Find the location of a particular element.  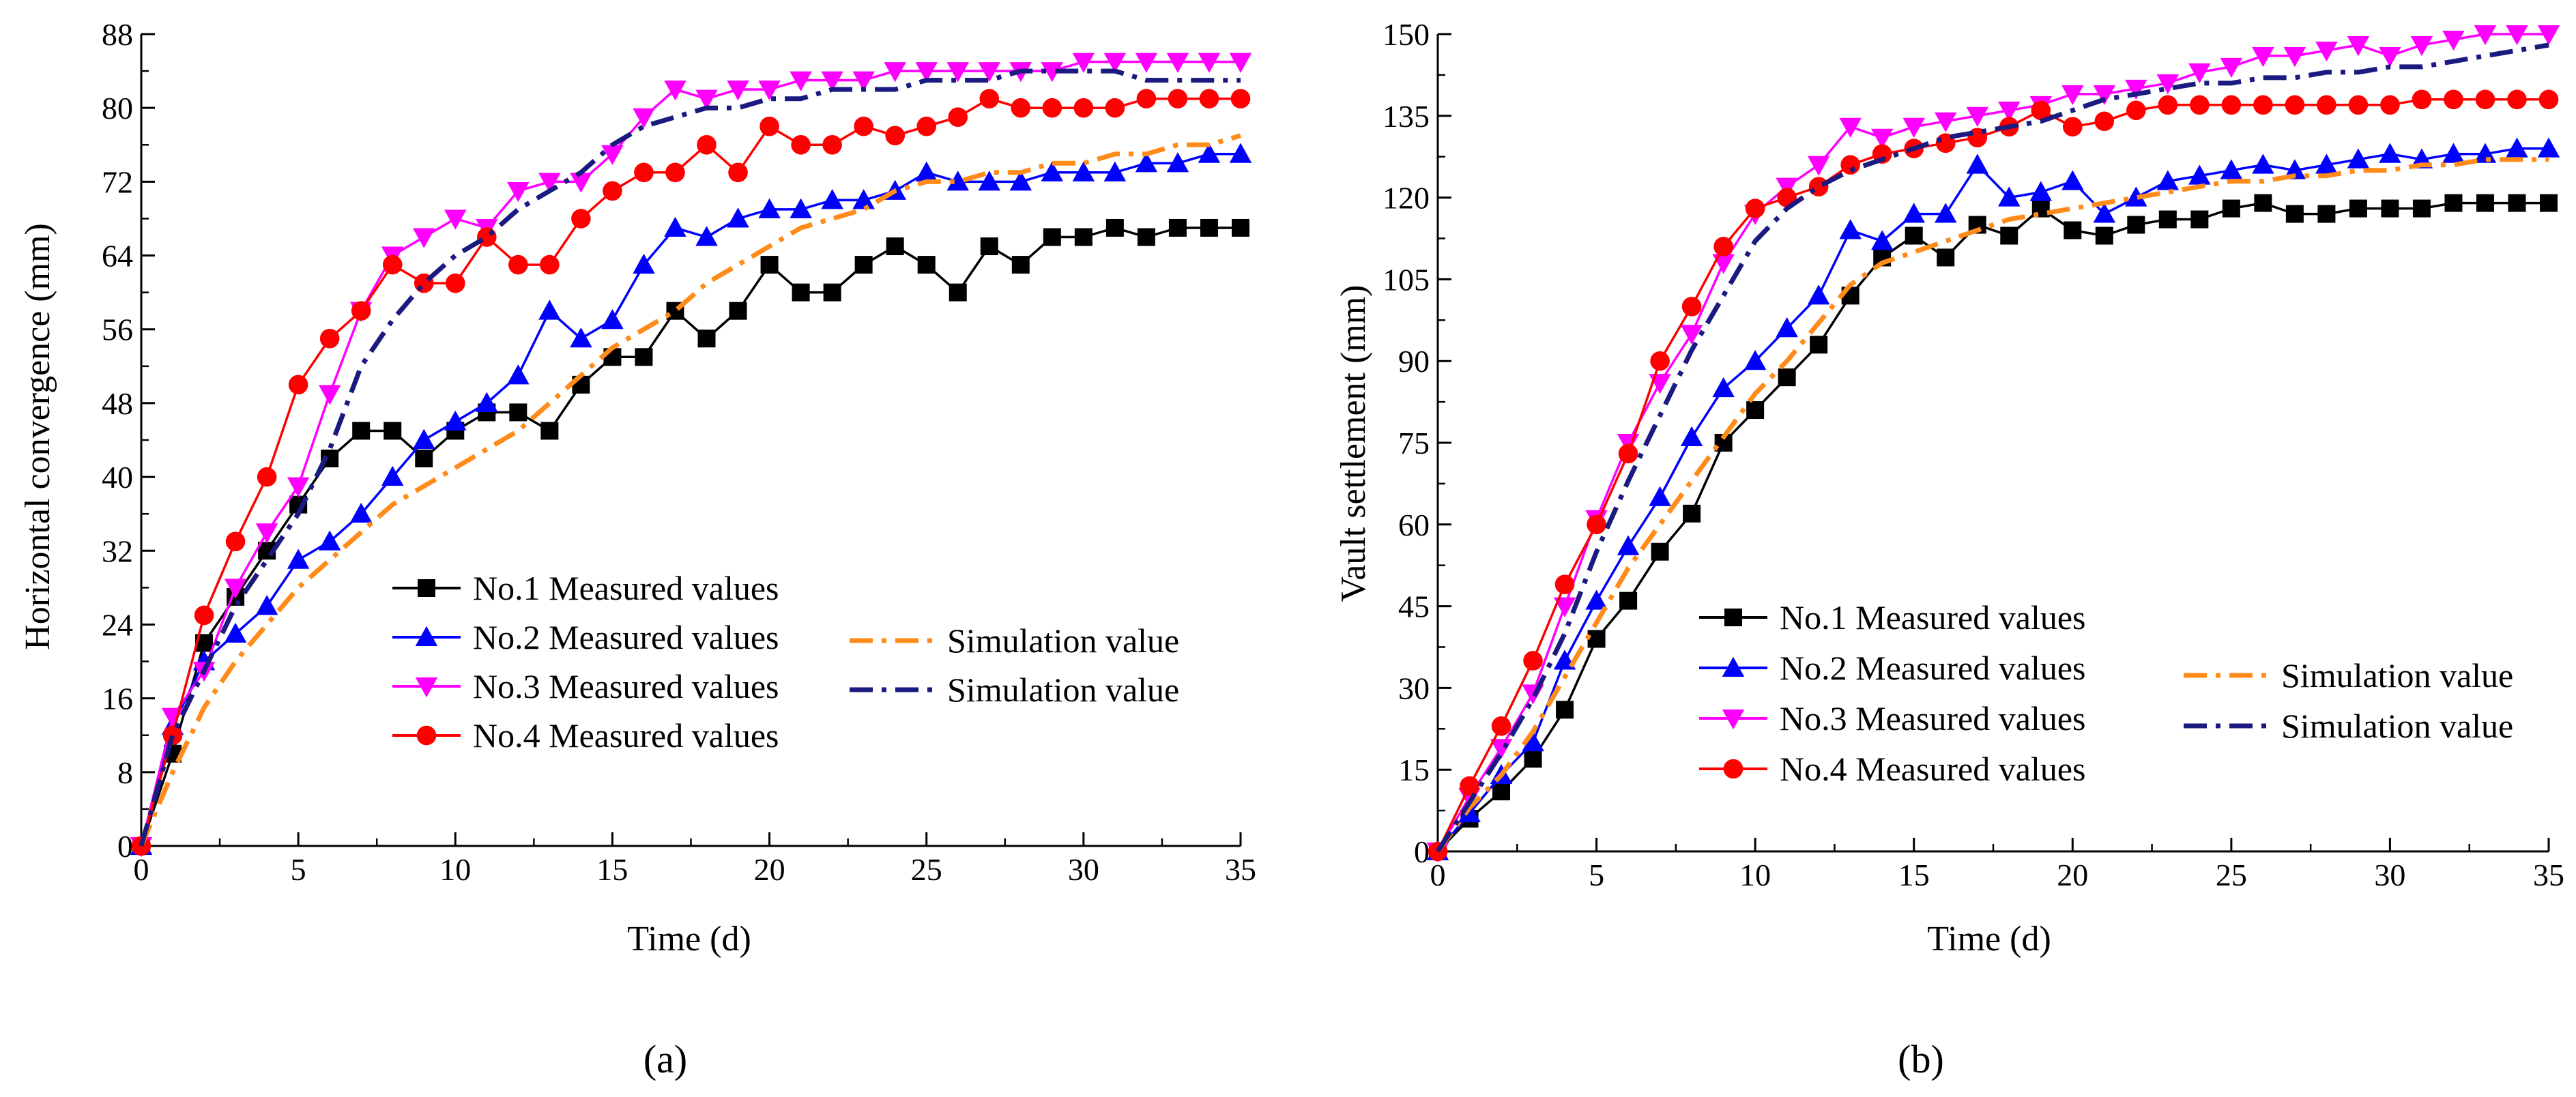

x-tick-label: 25 is located at coordinates (926, 869).